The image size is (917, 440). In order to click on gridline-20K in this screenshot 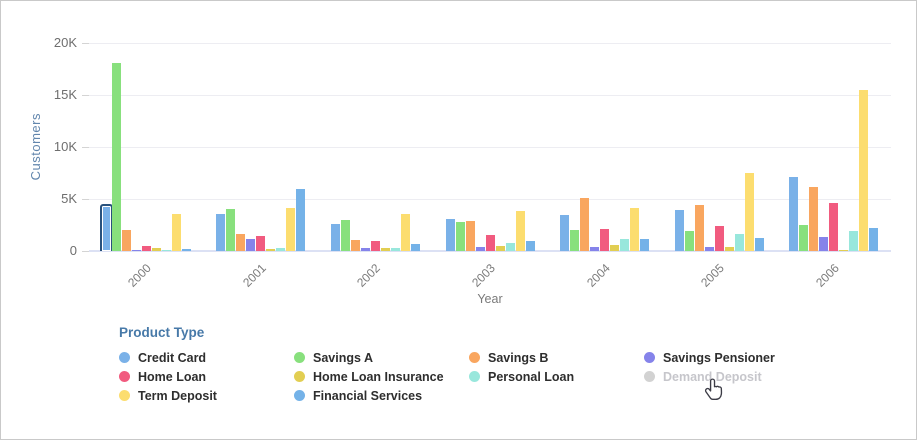, I will do `click(490, 43)`.